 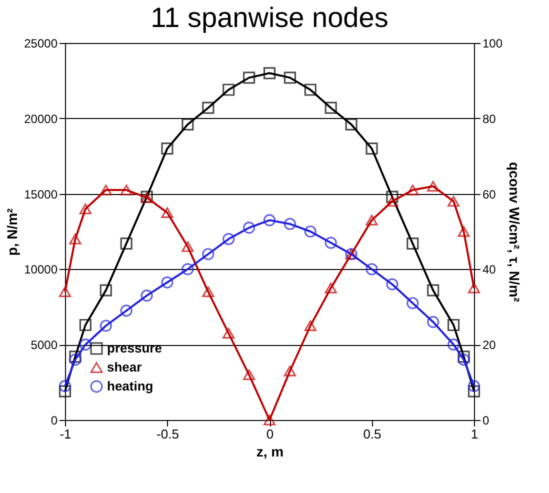 I want to click on x-tick-label: 0.5, so click(x=372, y=434).